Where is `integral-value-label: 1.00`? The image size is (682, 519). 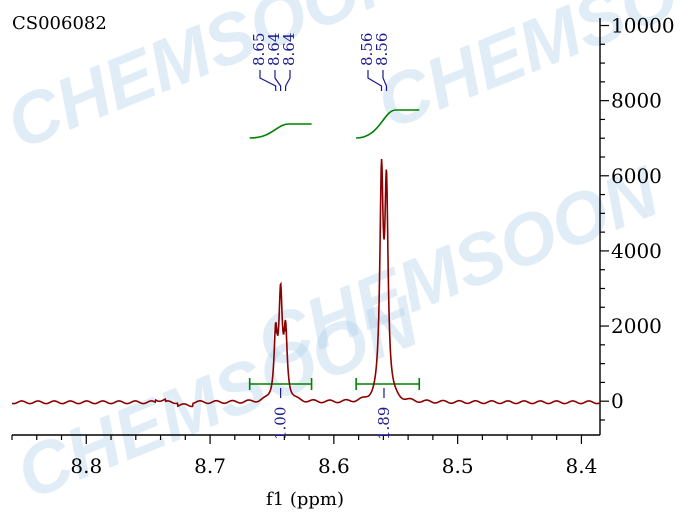
integral-value-label: 1.00 is located at coordinates (281, 423).